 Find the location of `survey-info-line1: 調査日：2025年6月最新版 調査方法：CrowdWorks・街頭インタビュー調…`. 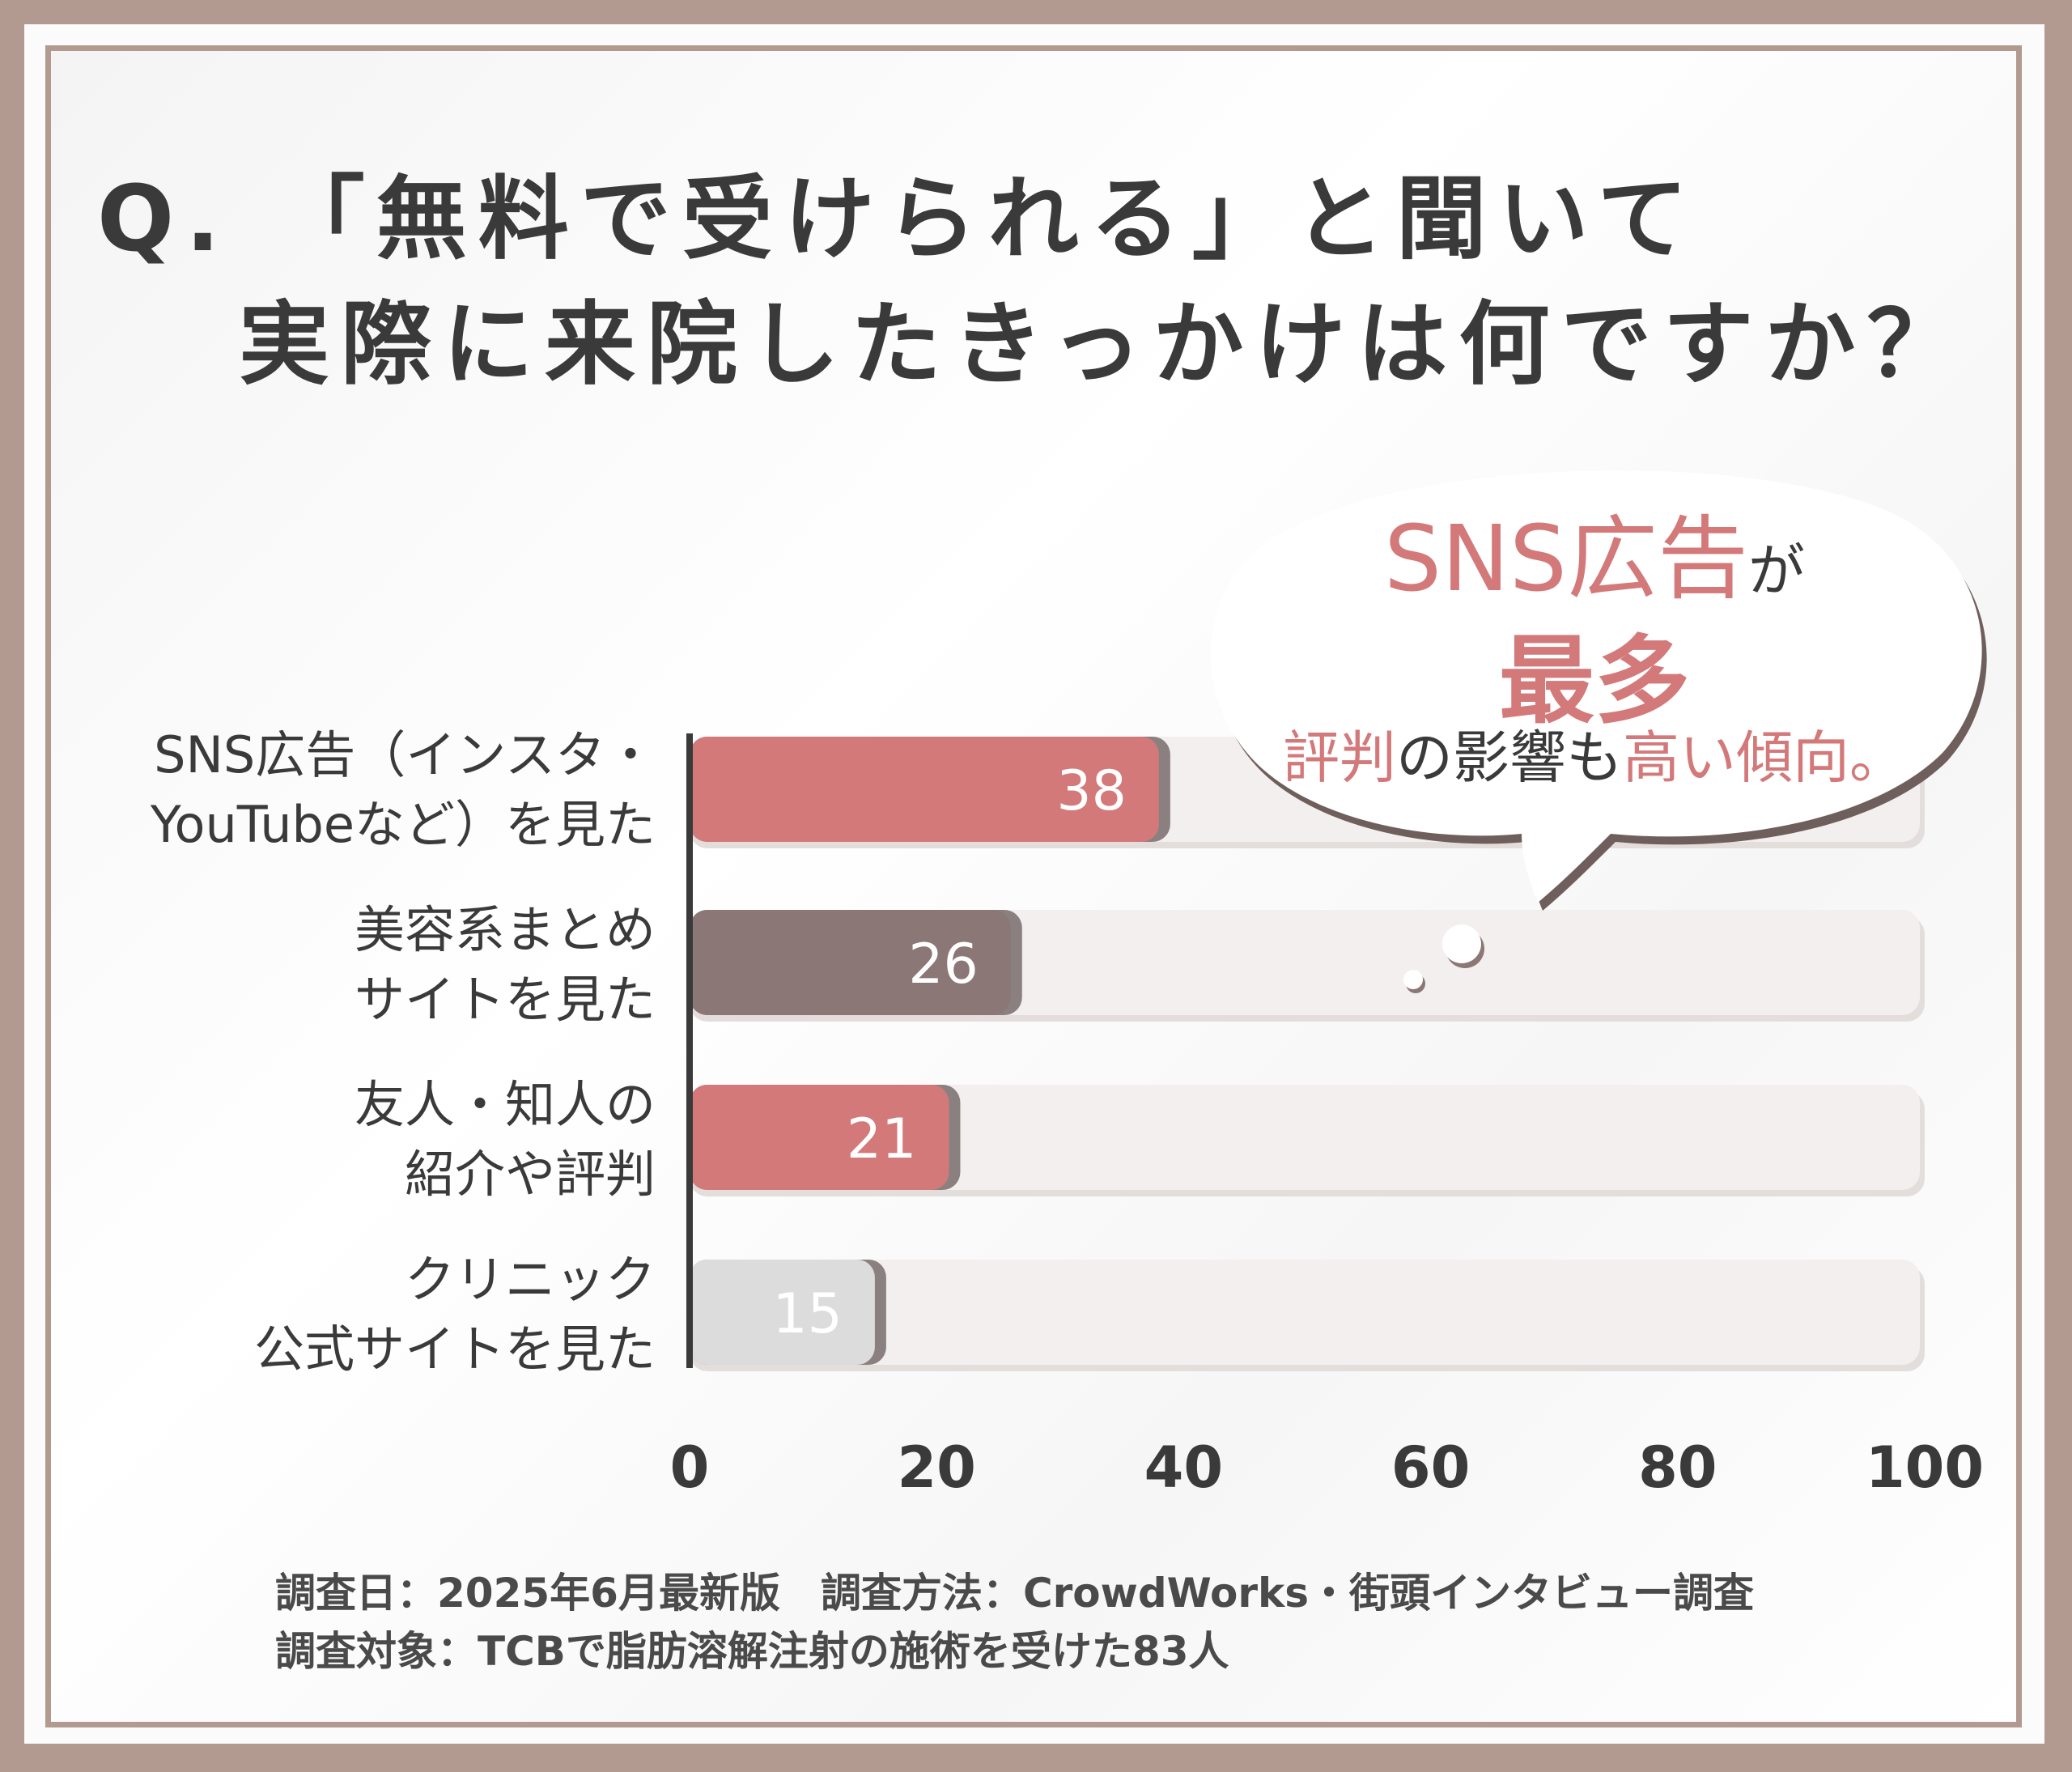

survey-info-line1: 調査日：2025年6月最新版 調査方法：CrowdWorks・街頭インタビュー調… is located at coordinates (1015, 1594).